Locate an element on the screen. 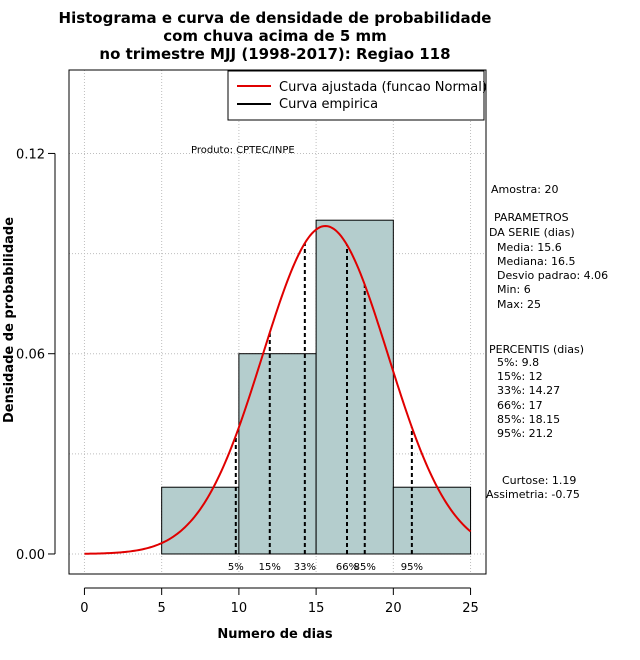  legend-box is located at coordinates (356, 95).